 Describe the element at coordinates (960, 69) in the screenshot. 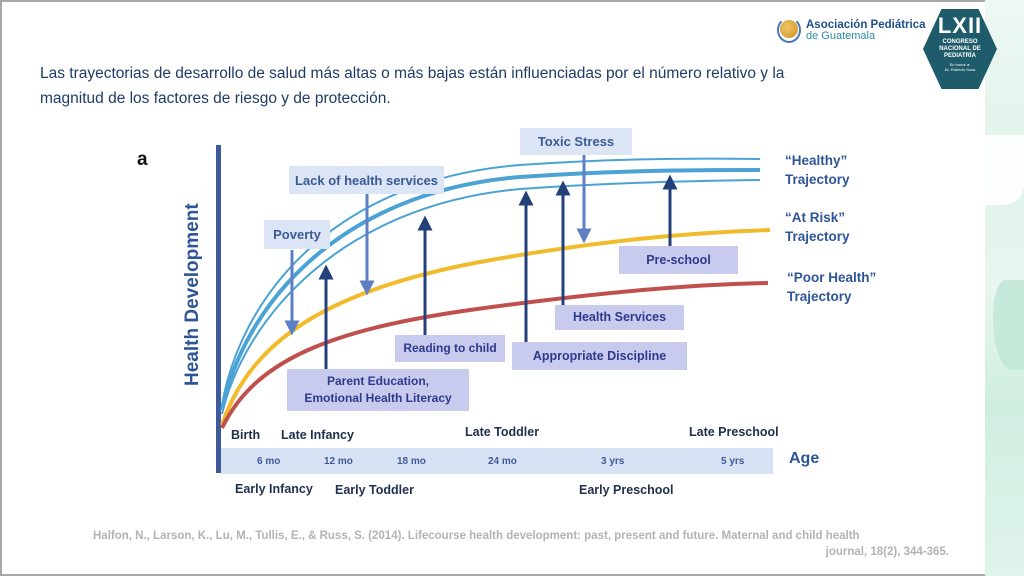

I see `congress-honor2: Dr. Roberto Sosa` at that location.